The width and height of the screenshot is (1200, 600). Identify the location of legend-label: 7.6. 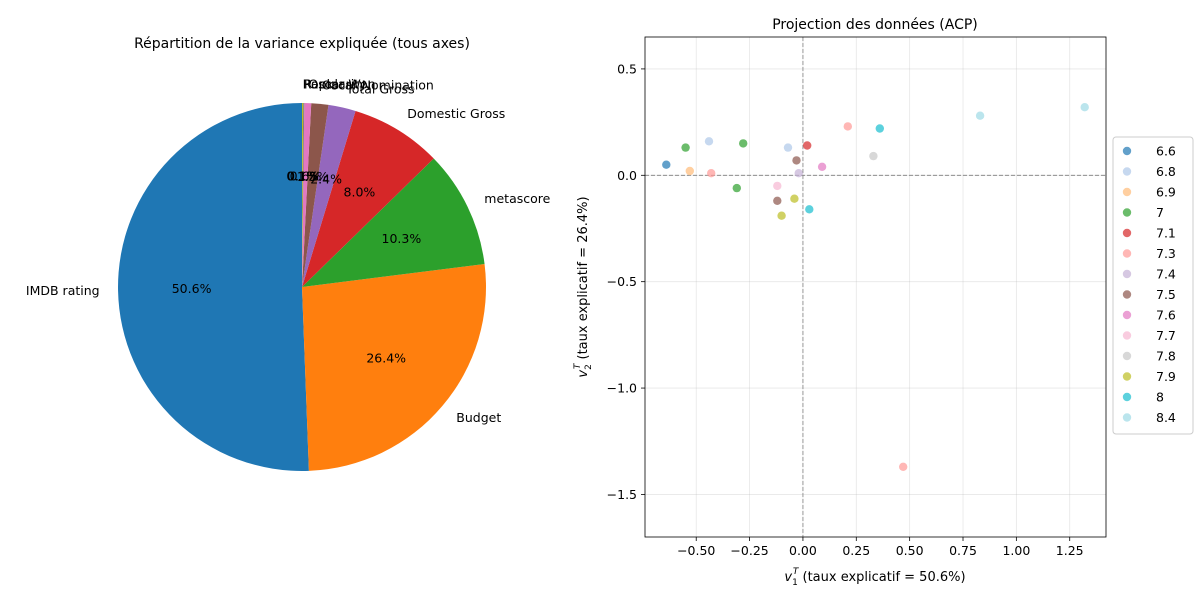
(1166, 315).